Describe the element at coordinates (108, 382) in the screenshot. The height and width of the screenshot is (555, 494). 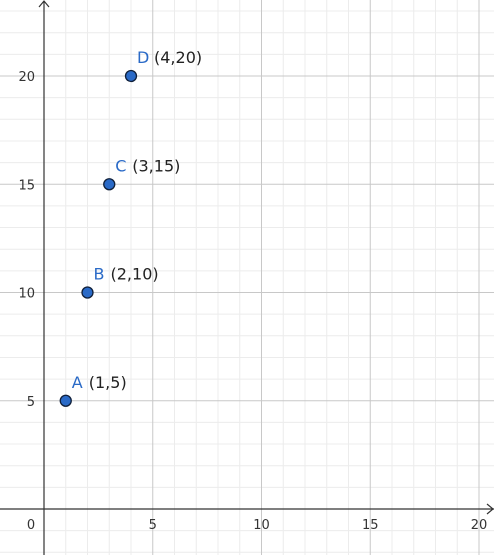
I see `point-coordinate-label: (1,5)` at that location.